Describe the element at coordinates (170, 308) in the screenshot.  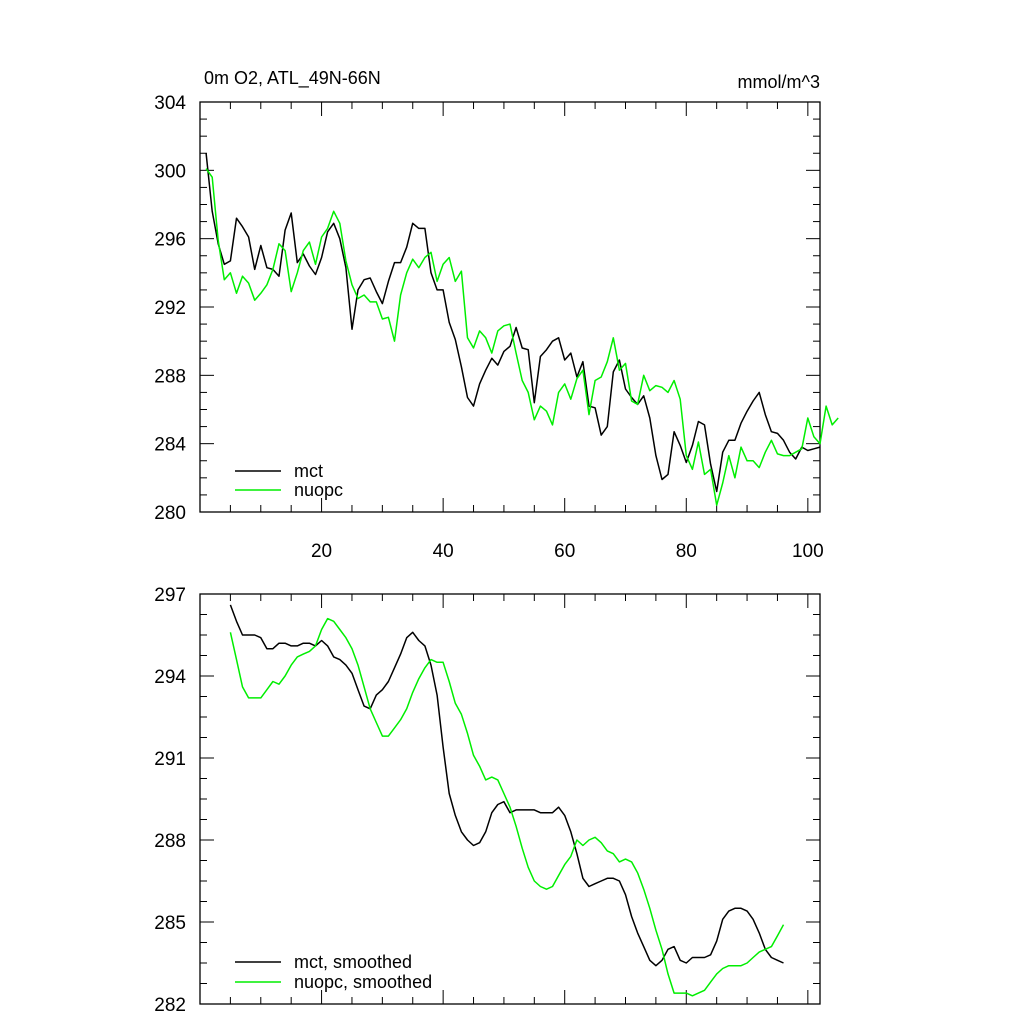
I see `top-ytick-label: 292` at that location.